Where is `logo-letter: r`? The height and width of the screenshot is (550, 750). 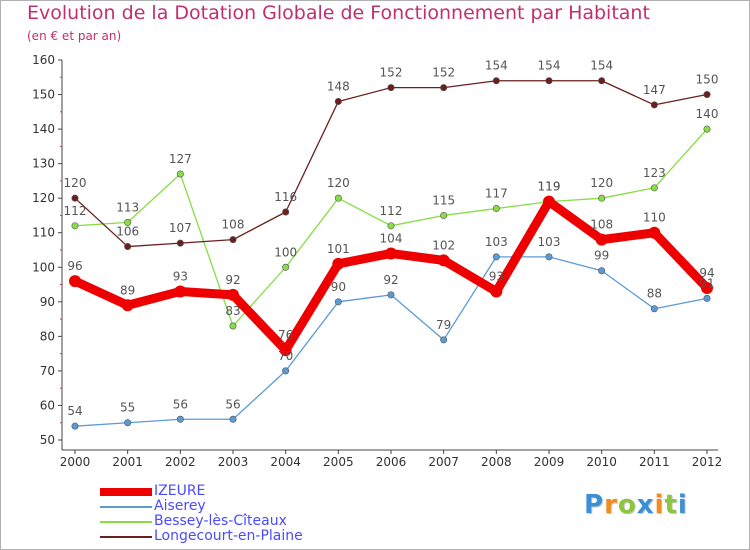
logo-letter: r is located at coordinates (611, 505).